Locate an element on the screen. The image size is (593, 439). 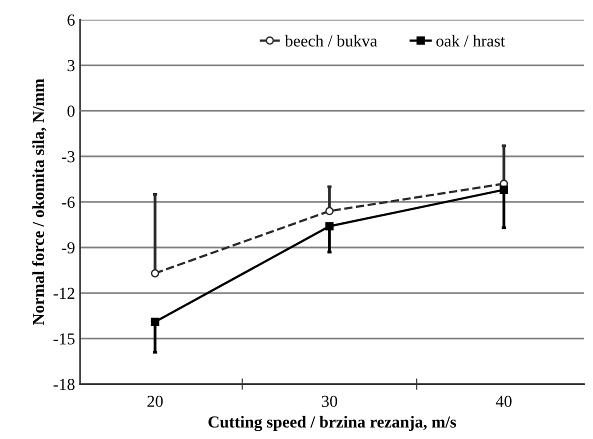
legend-label: beech / bukva is located at coordinates (331, 40).